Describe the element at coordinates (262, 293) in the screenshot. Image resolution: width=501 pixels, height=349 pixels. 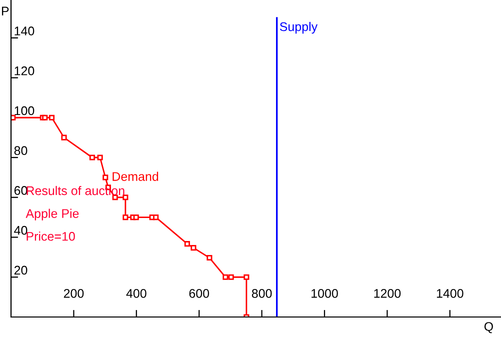
I see `x-tick-label: 800` at that location.